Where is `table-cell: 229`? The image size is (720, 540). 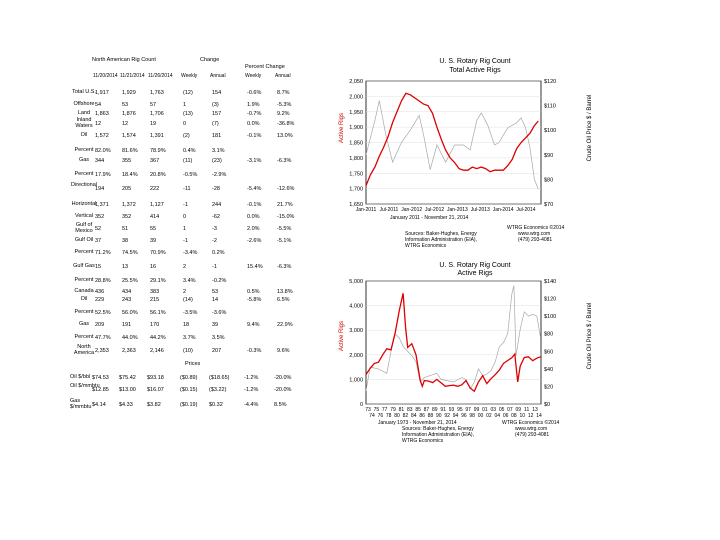
table-cell: 229 is located at coordinates (100, 300).